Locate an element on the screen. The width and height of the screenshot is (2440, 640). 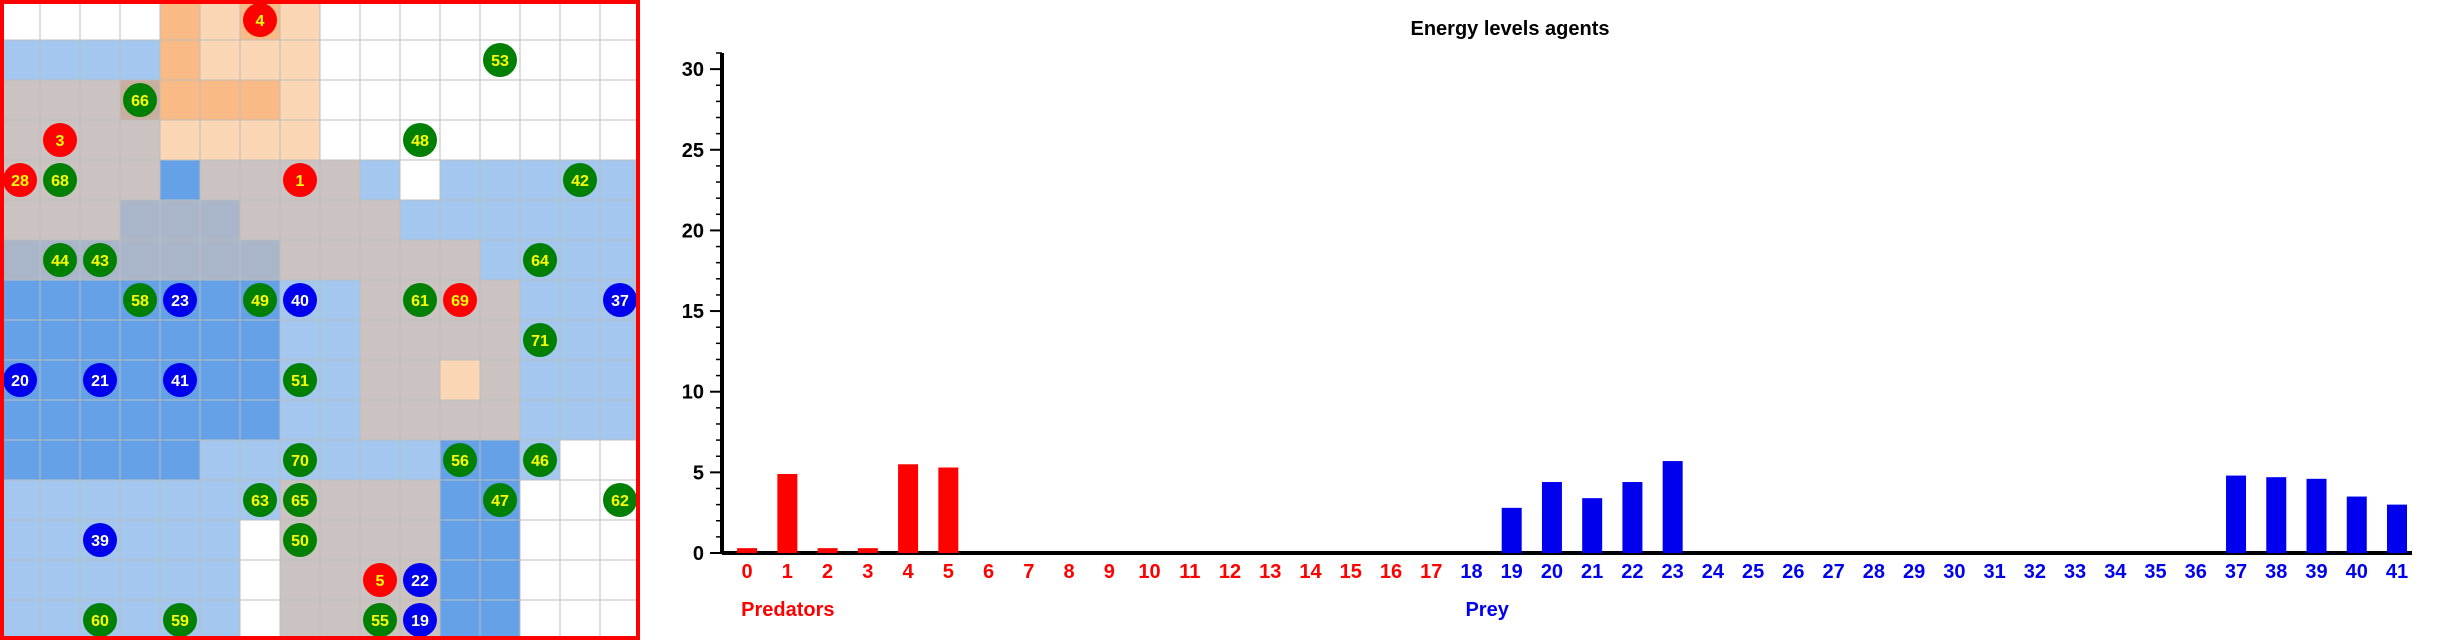
agent-plant: 50 is located at coordinates (300, 540).